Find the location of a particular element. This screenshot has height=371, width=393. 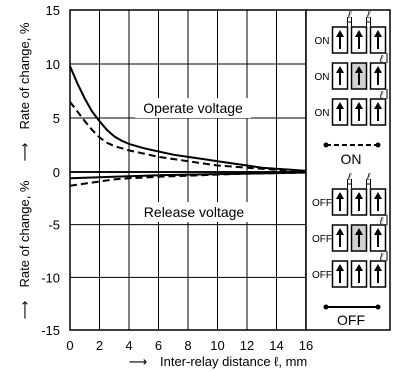

legend-on-group: ℓ ℓ ON ON ON ℓ ℓ is located at coordinates (351, 79).